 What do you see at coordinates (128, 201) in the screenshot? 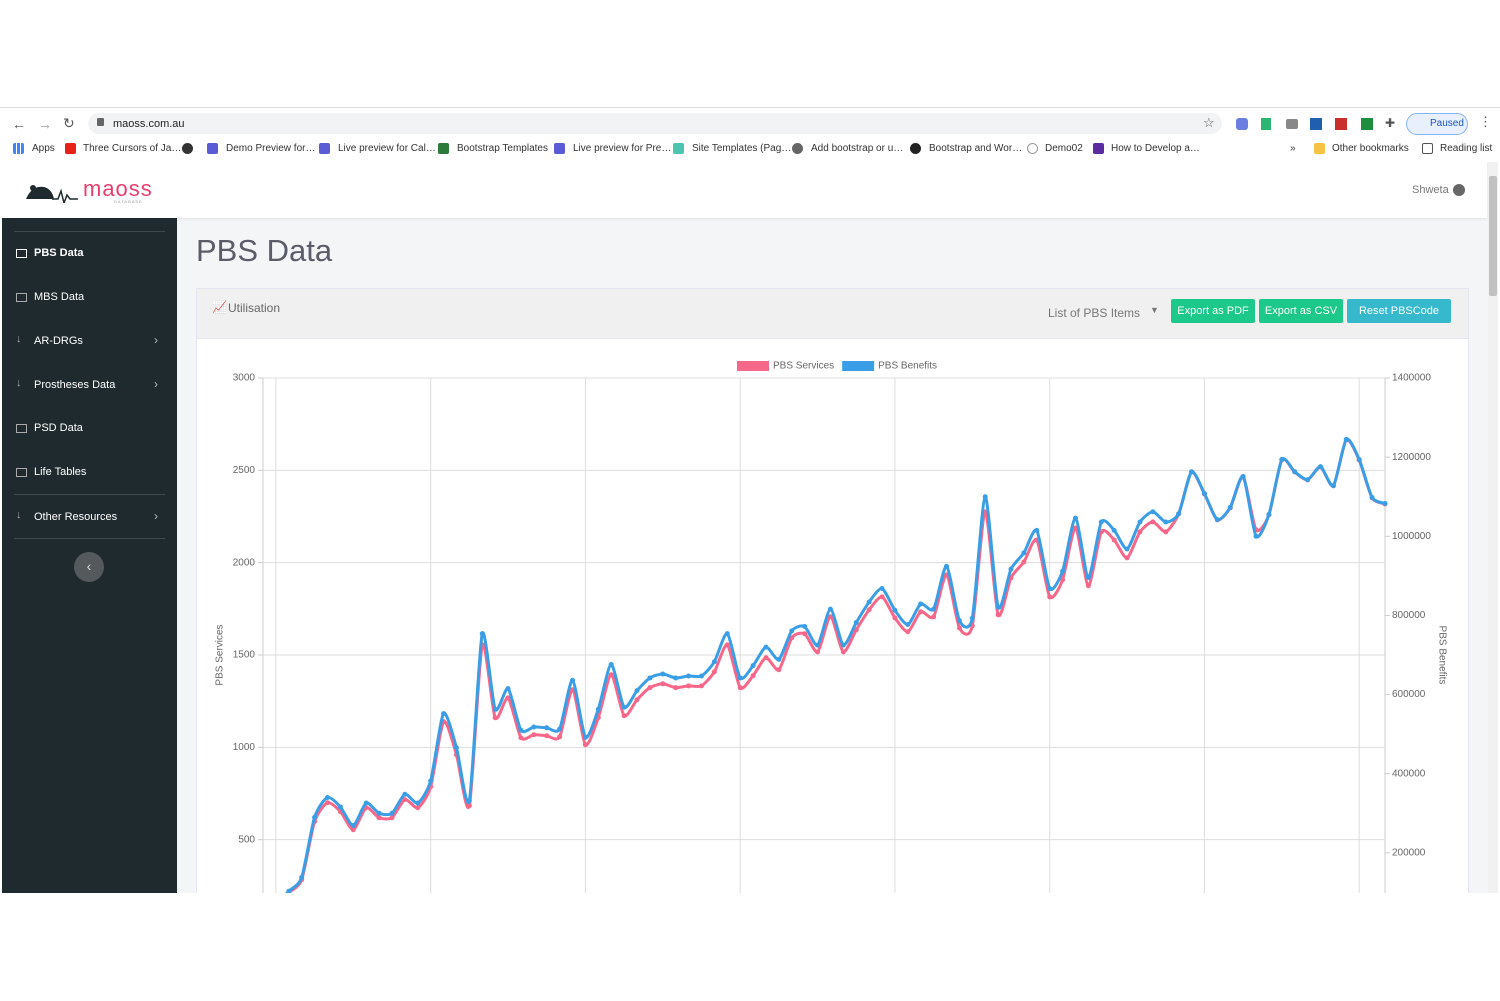
I see `logo-subtext: DATABASE` at bounding box center [128, 201].